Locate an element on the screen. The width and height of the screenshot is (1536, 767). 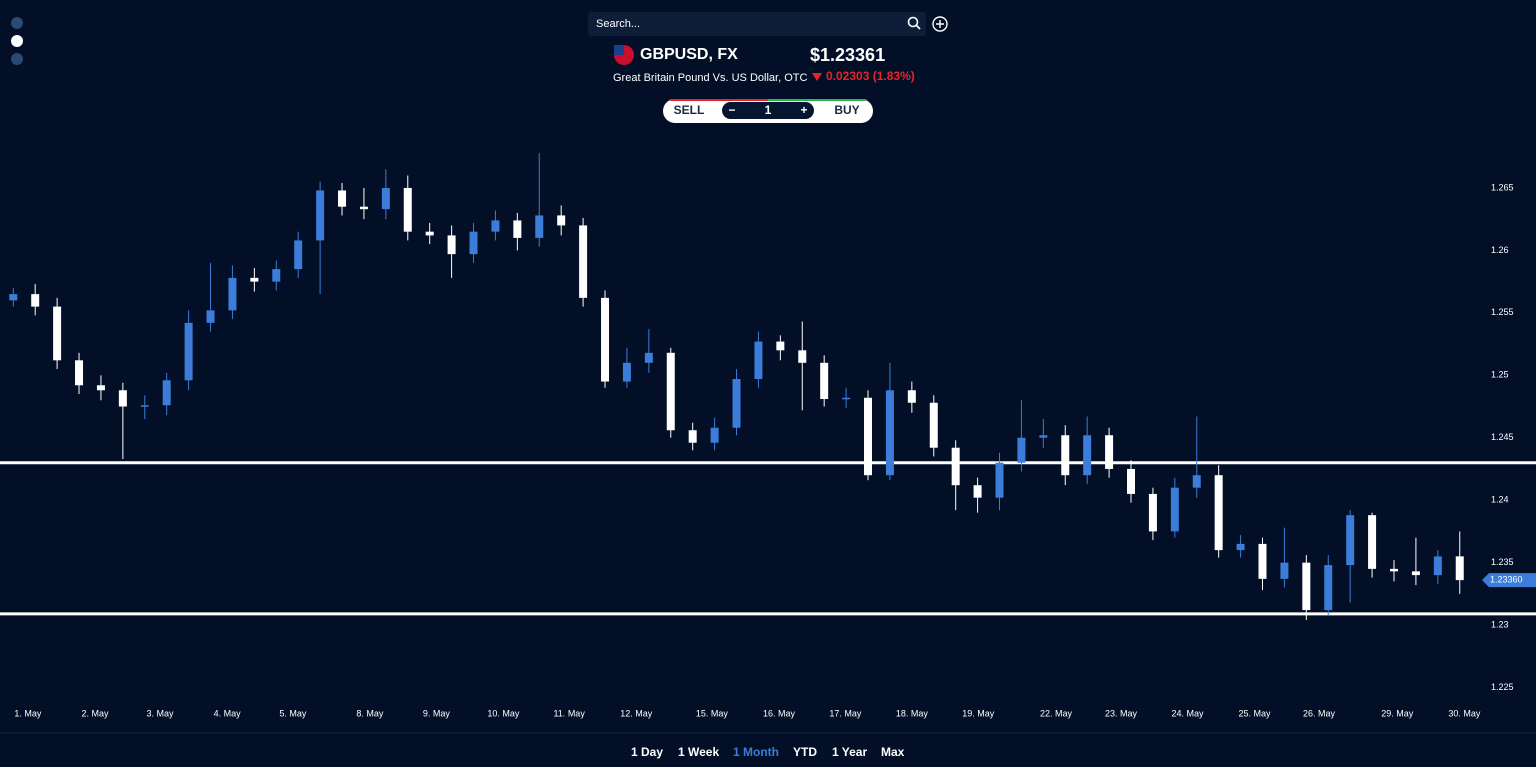
x-tick-label: 18. May is located at coordinates (912, 713).